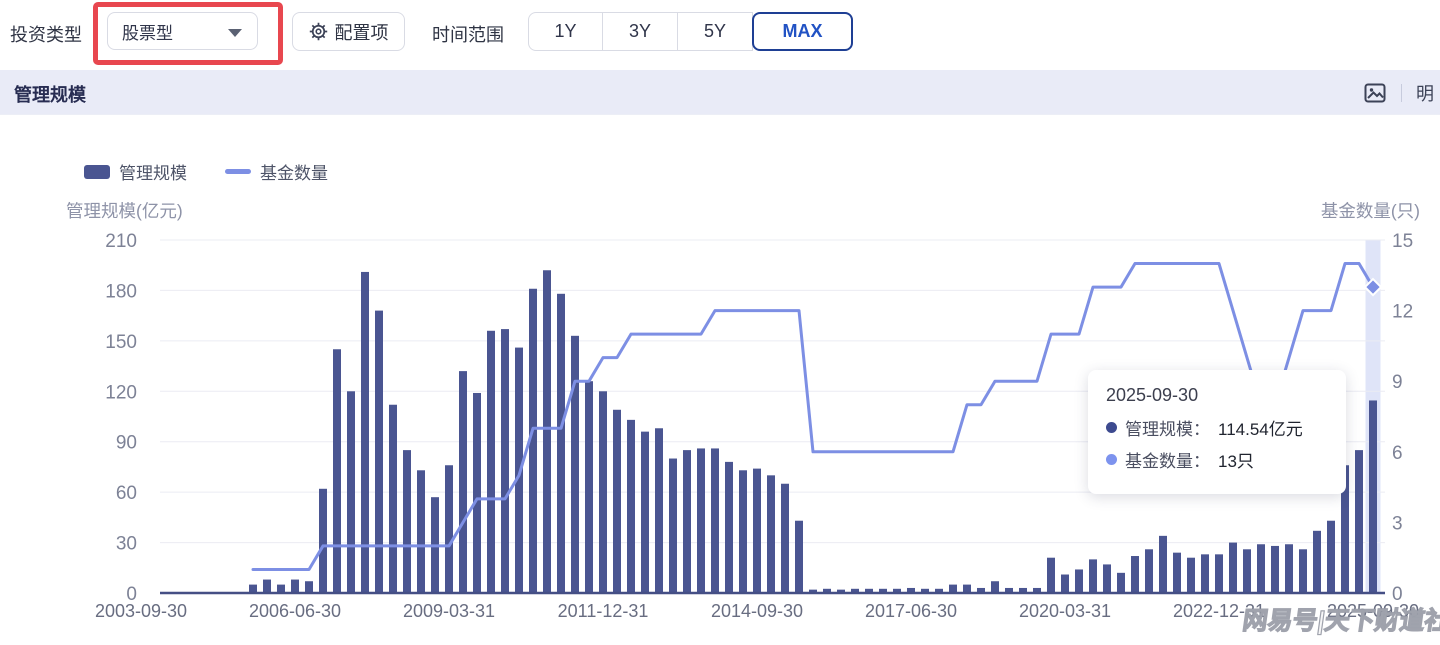 The width and height of the screenshot is (1440, 645). I want to click on tooltip-label-count: 基金数量：, so click(1167, 461).